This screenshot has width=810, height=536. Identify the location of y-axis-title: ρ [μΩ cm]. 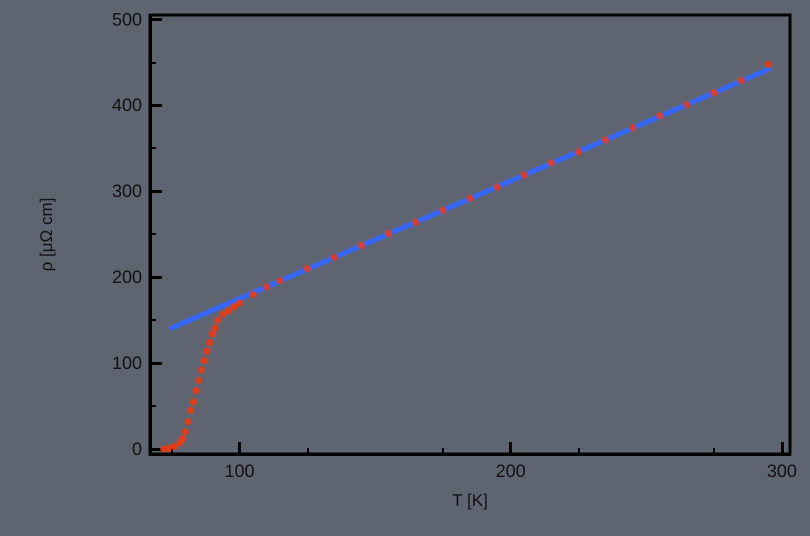
(46, 235).